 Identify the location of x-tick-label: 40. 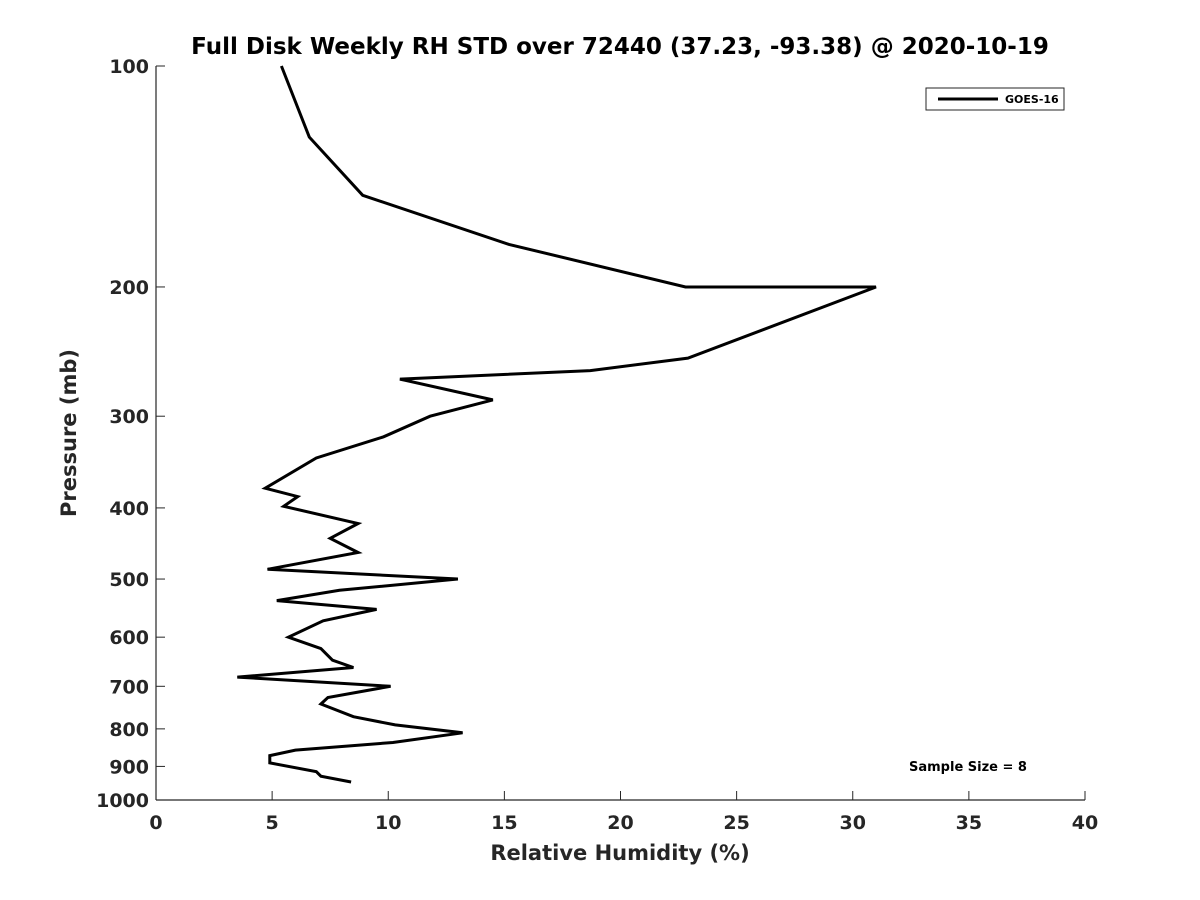
(1085, 823).